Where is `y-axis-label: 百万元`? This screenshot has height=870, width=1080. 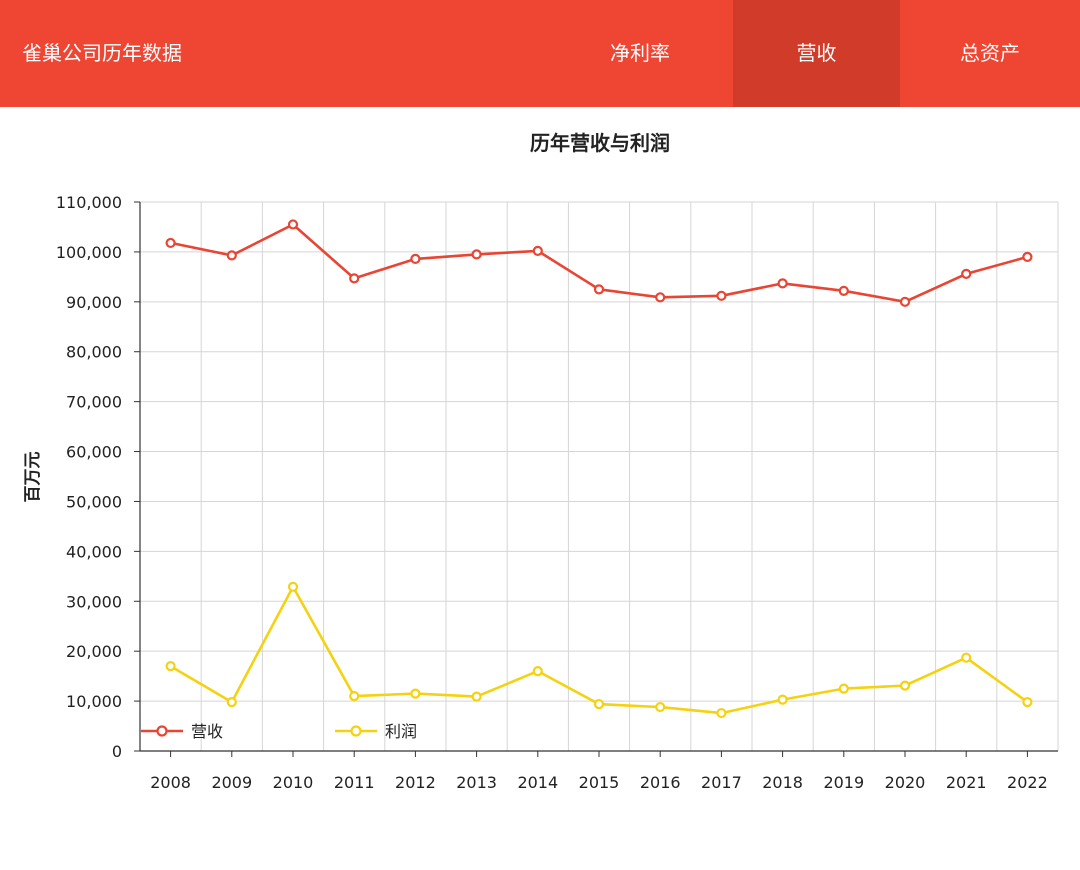
y-axis-label: 百万元 is located at coordinates (33, 477).